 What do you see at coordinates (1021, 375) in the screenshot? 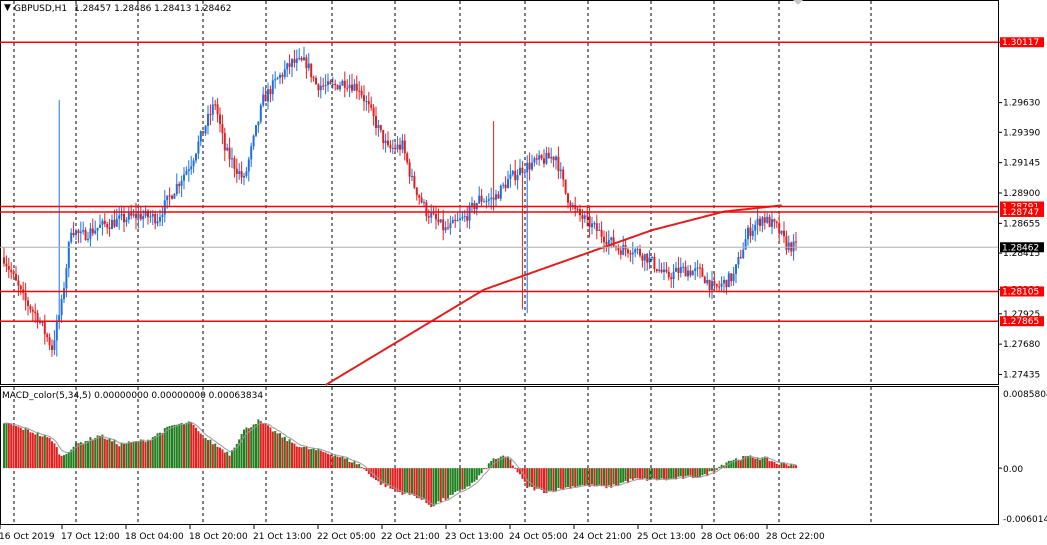
I see `price-tick-label: 1.27435` at bounding box center [1021, 375].